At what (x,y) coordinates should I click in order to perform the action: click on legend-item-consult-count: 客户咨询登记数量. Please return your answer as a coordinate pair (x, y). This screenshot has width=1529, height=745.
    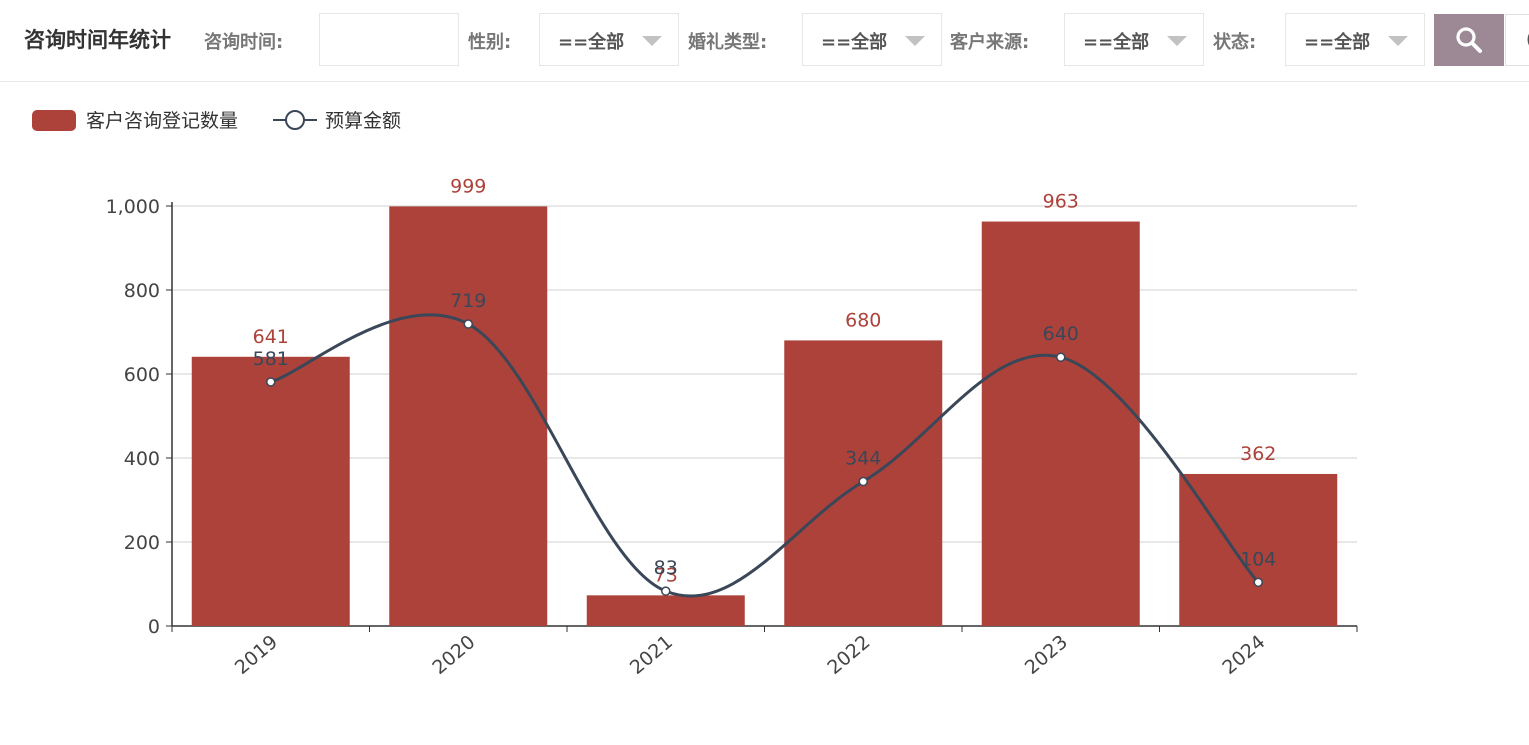
    Looking at the image, I should click on (147, 119).